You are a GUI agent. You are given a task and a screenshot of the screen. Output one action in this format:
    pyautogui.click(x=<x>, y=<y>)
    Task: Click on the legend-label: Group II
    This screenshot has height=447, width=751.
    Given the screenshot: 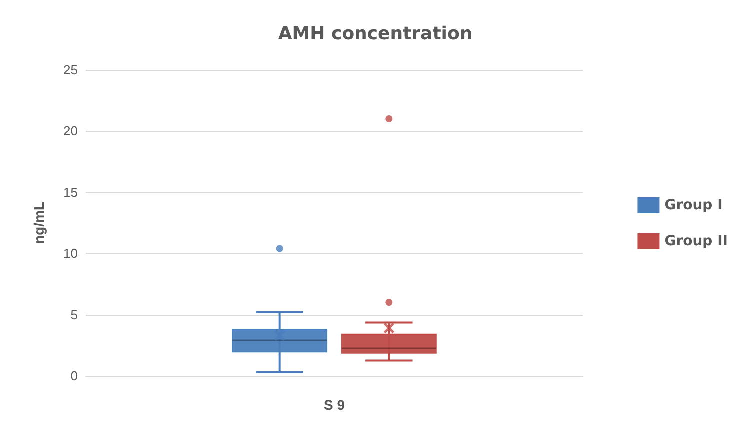 What is the action you would take?
    pyautogui.click(x=696, y=242)
    